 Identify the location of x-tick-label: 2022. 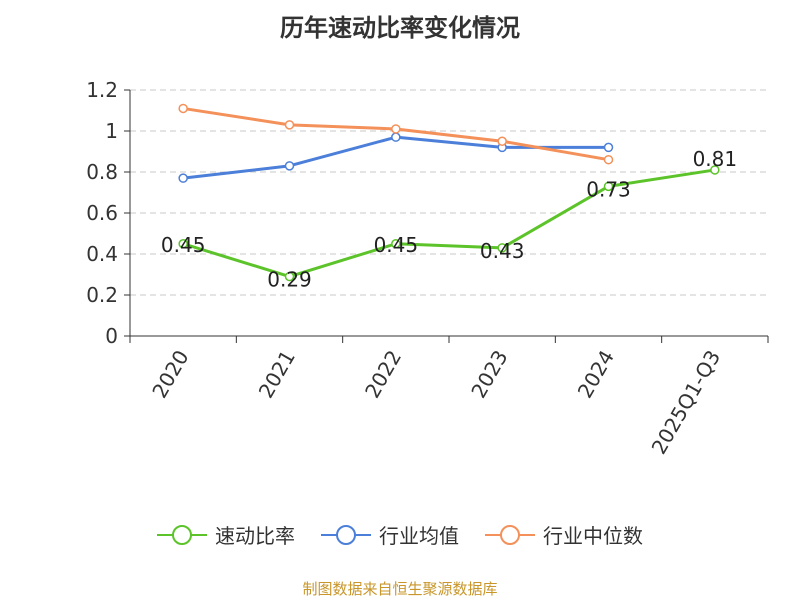
(383, 374).